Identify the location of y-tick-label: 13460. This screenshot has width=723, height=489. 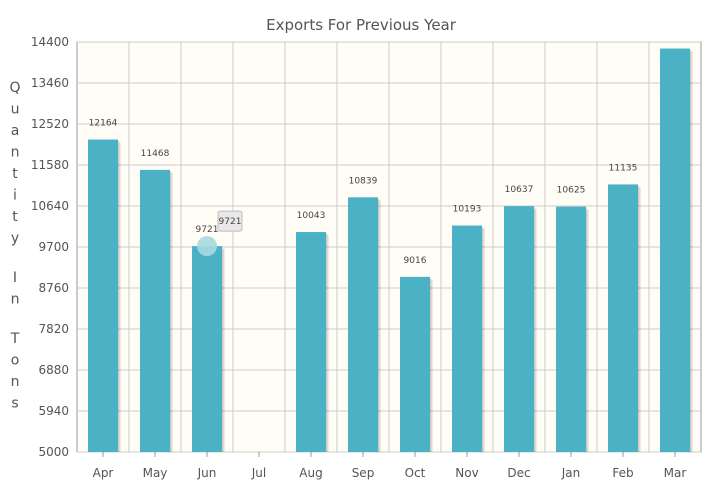
(50, 83).